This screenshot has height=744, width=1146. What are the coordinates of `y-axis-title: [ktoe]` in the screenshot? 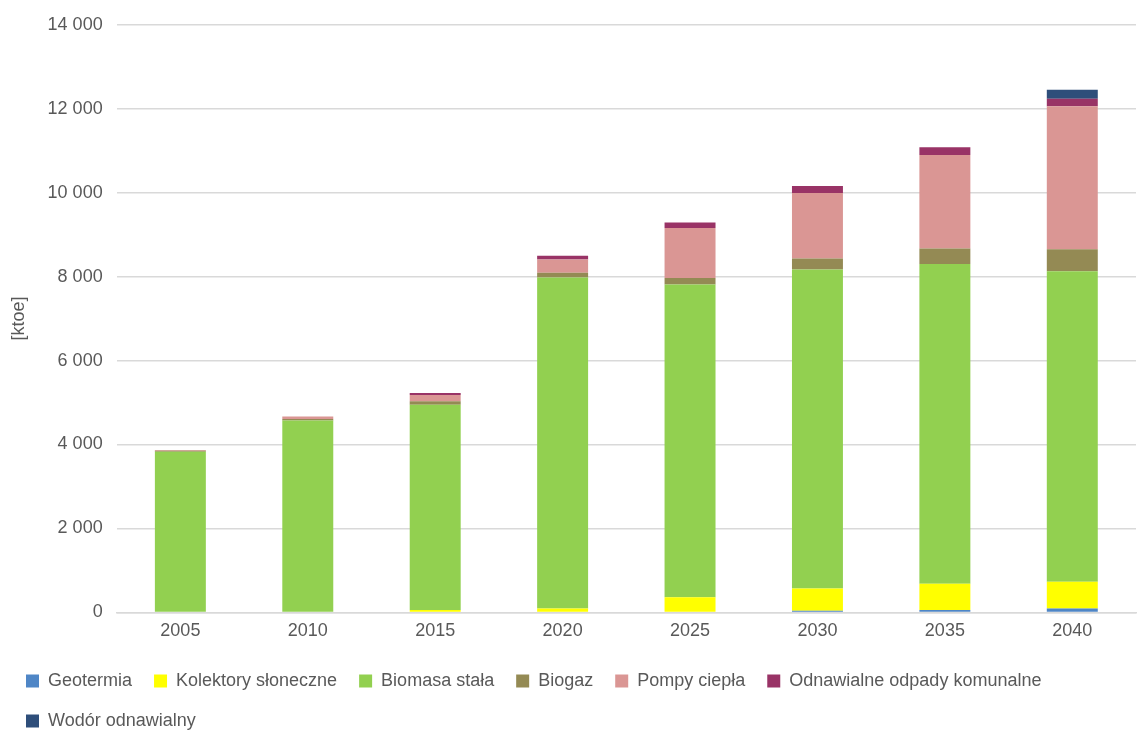 It's located at (17, 318).